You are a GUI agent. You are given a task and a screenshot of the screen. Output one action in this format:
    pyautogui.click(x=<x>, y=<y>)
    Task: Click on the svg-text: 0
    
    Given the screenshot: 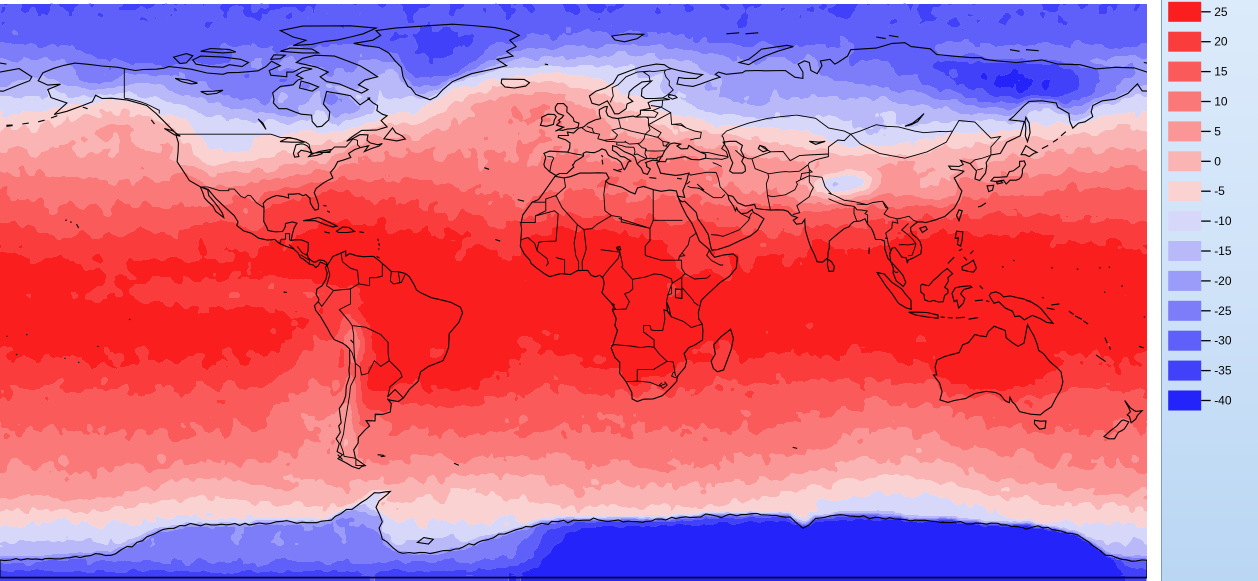 What is the action you would take?
    pyautogui.click(x=1217, y=161)
    